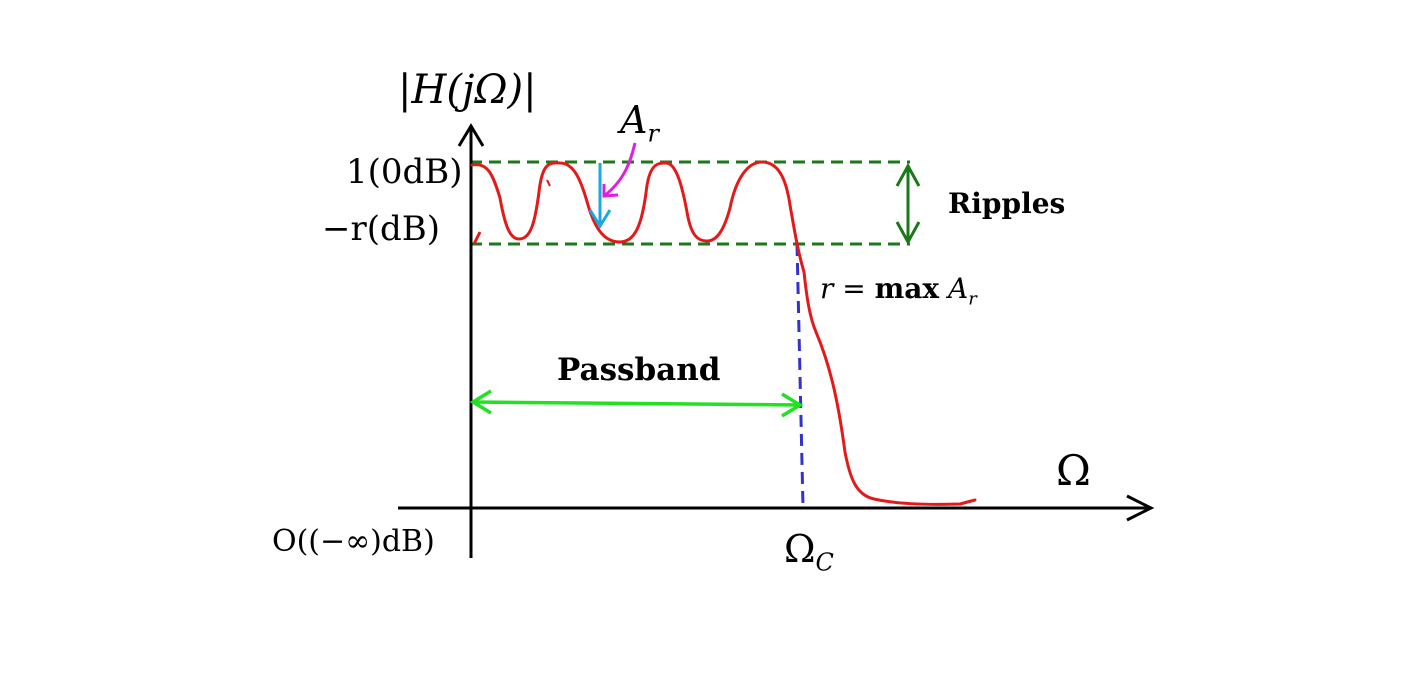 The height and width of the screenshot is (687, 1414). Describe the element at coordinates (972, 299) in the screenshot. I see `a-subscript: r` at that location.